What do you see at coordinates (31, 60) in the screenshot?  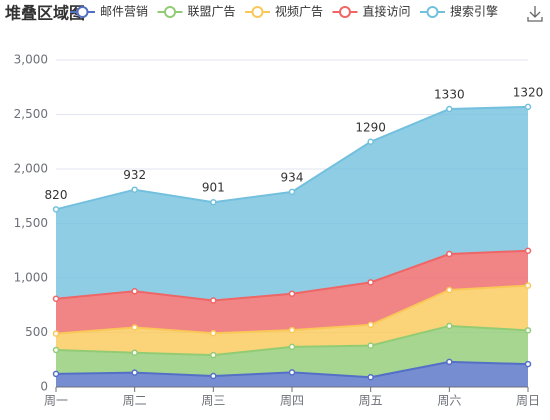 I see `y-tick-label: 3,000` at bounding box center [31, 60].